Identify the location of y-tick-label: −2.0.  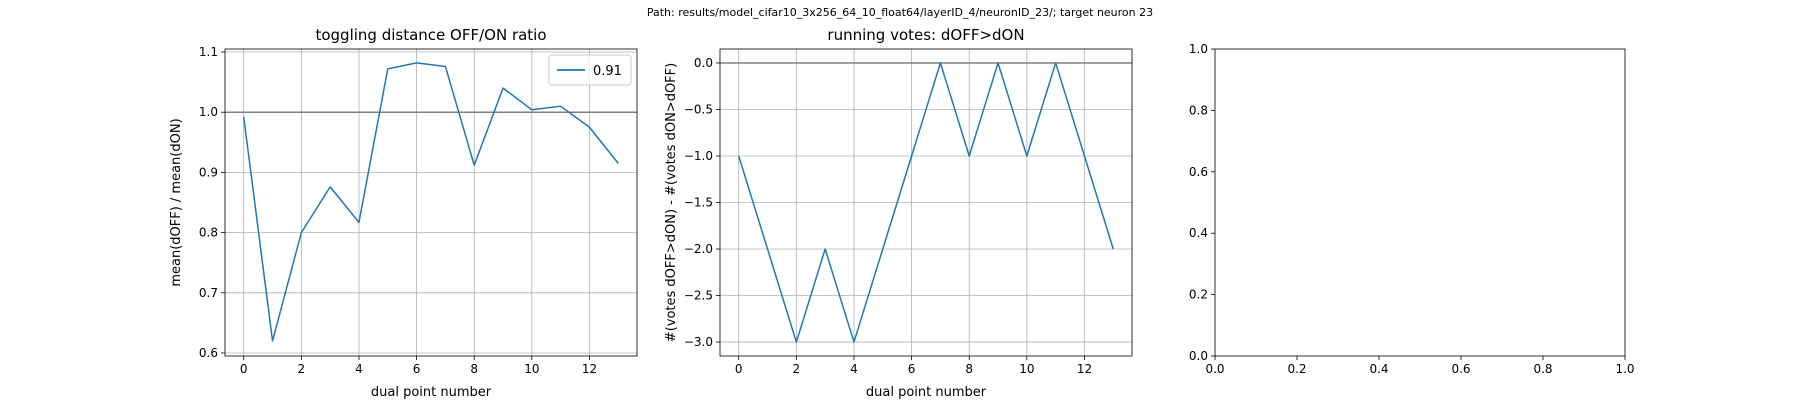
(698, 249).